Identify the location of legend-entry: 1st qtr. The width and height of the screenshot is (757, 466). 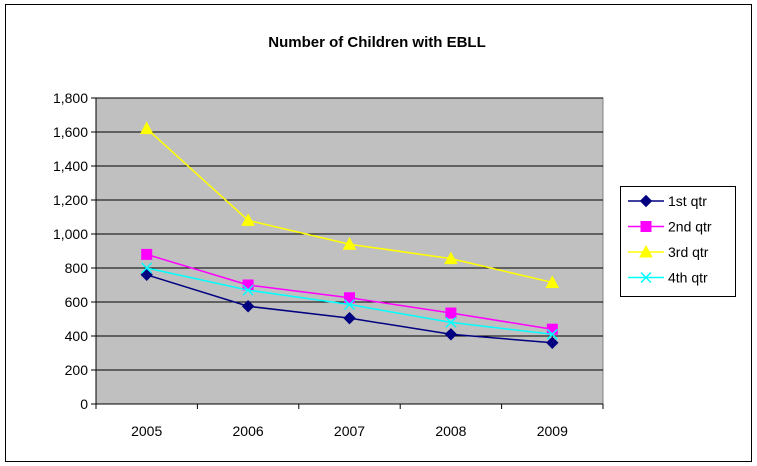
(667, 201).